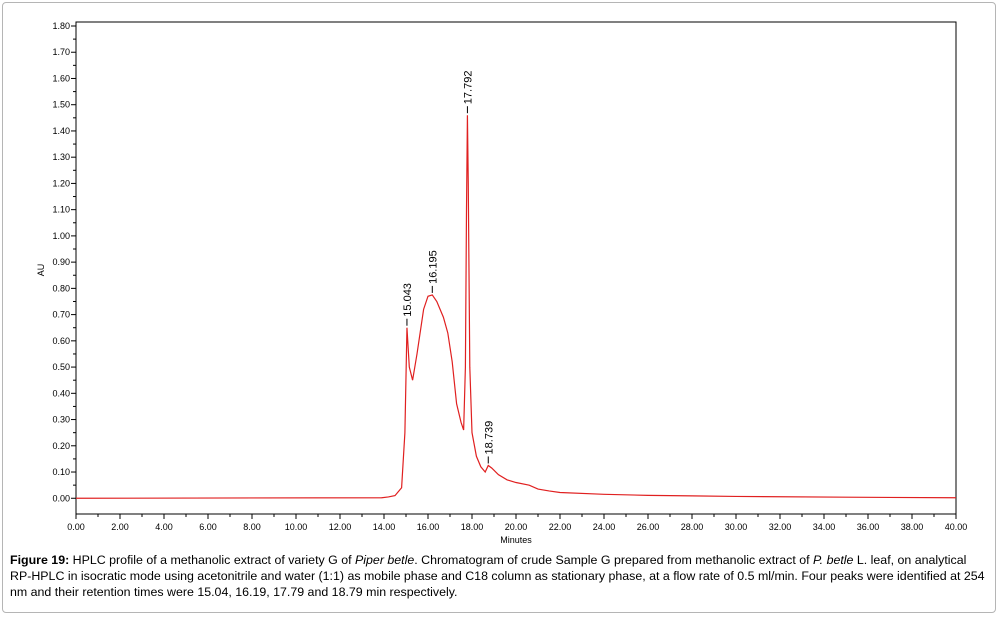 The height and width of the screenshot is (617, 1000). I want to click on y-tick-label: 0.30, so click(61, 420).